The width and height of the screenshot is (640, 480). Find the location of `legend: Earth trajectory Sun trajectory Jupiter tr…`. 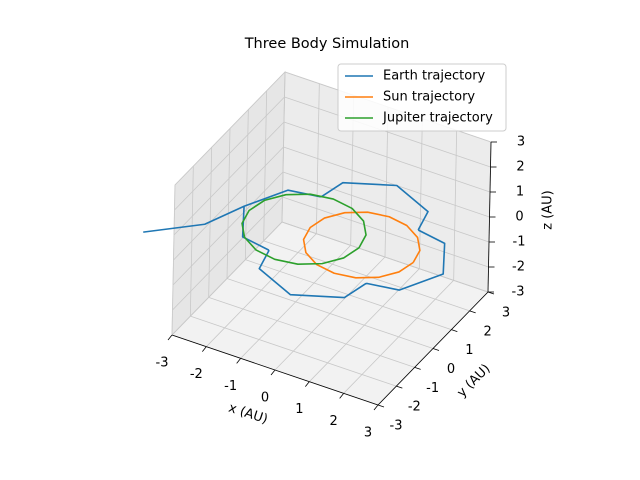

legend: Earth trajectory Sun trajectory Jupiter tr… is located at coordinates (422, 97).